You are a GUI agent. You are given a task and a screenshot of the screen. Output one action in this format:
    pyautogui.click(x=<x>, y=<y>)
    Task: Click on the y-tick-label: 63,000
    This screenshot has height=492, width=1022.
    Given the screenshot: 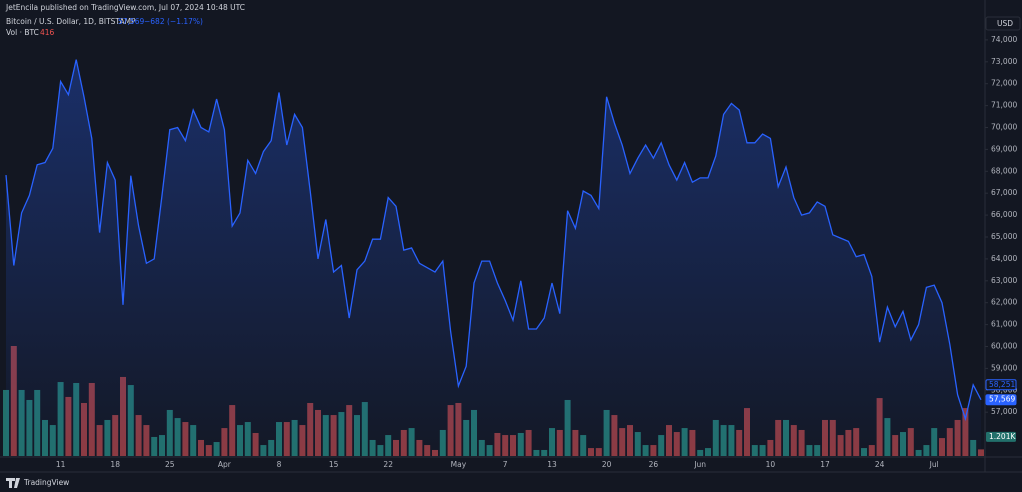 What is the action you would take?
    pyautogui.click(x=1004, y=280)
    